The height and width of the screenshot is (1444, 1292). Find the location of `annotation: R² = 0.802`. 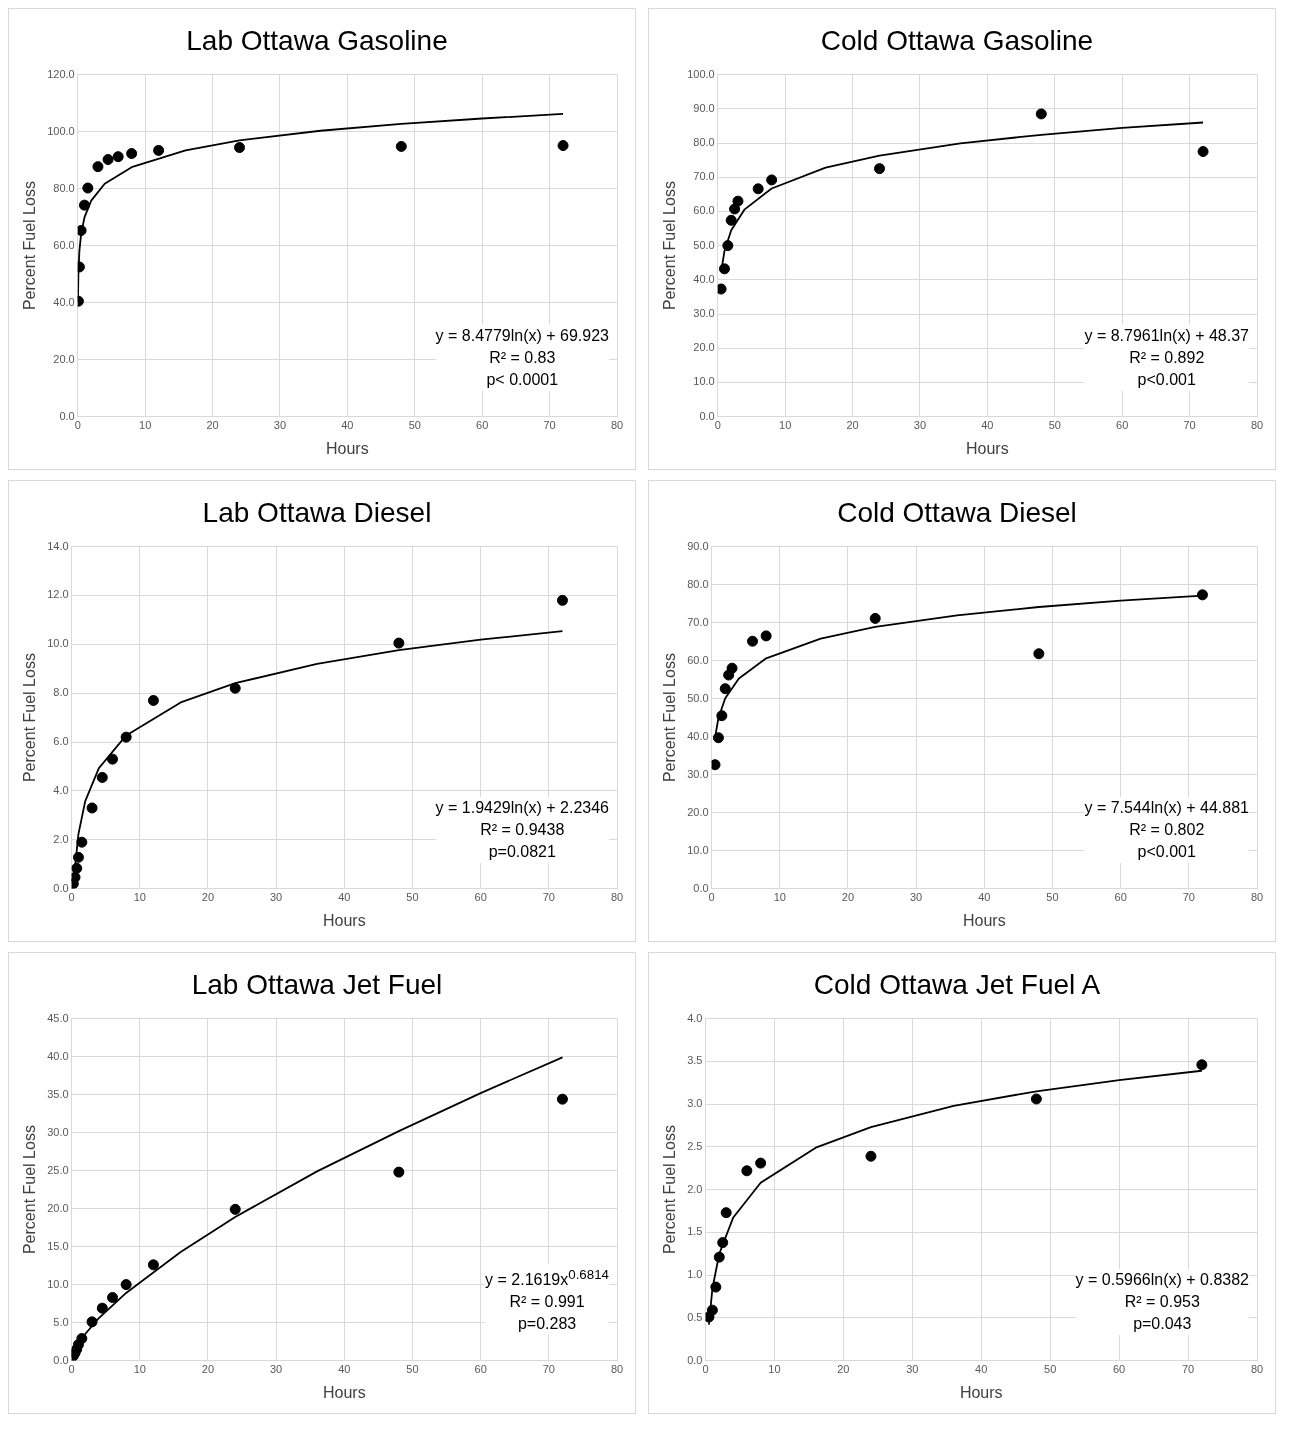

annotation: R² = 0.802 is located at coordinates (1167, 830).